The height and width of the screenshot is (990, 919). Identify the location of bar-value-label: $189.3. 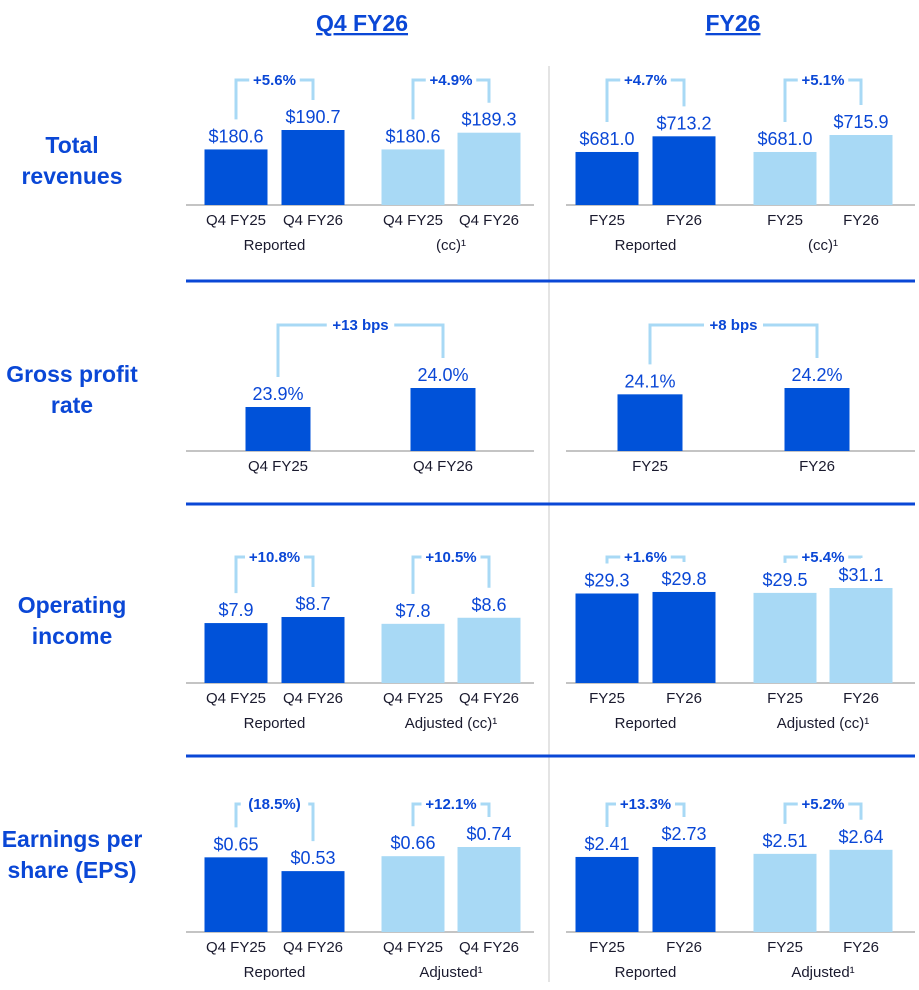
(488, 120).